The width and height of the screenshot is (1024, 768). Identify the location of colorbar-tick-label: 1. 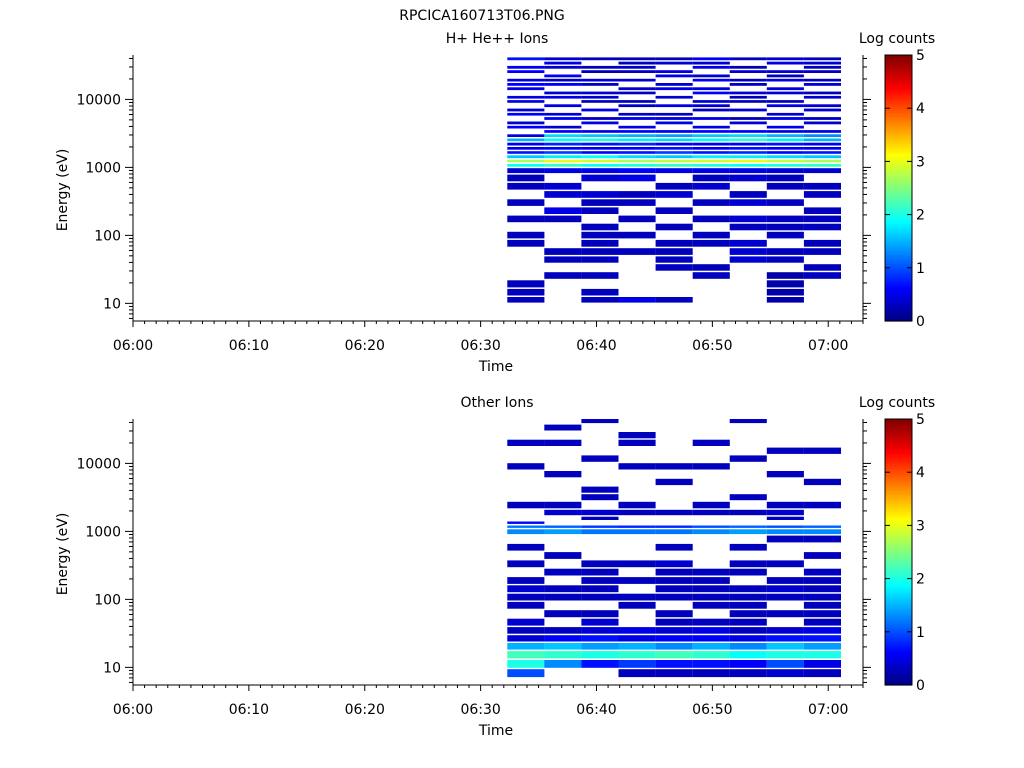
(920, 269).